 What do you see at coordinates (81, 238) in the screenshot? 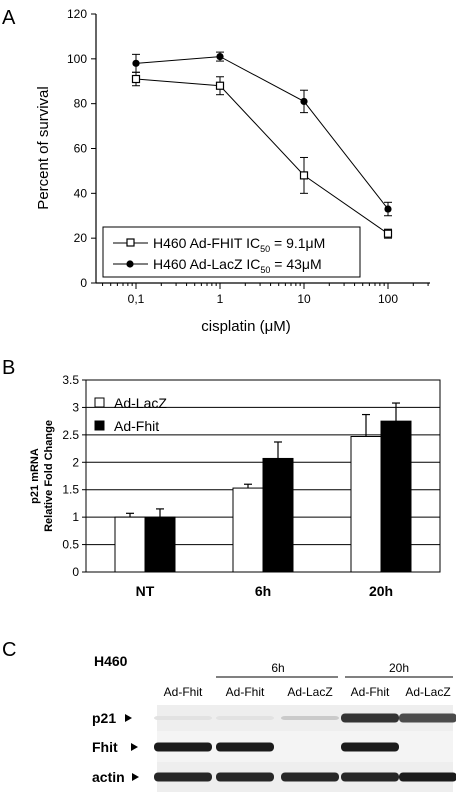
I see `chart-a-y-tick-label: 20` at bounding box center [81, 238].